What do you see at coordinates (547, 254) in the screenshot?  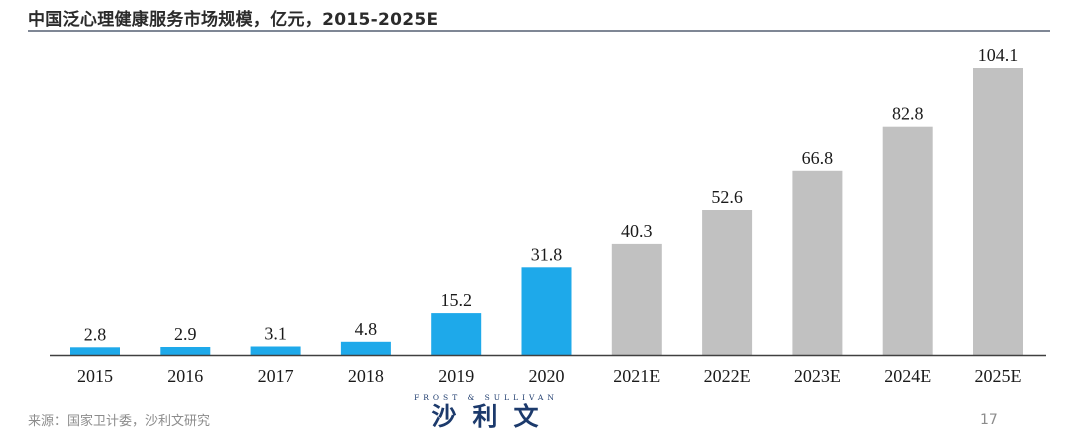 I see `value-label-2020: 31.8` at bounding box center [547, 254].